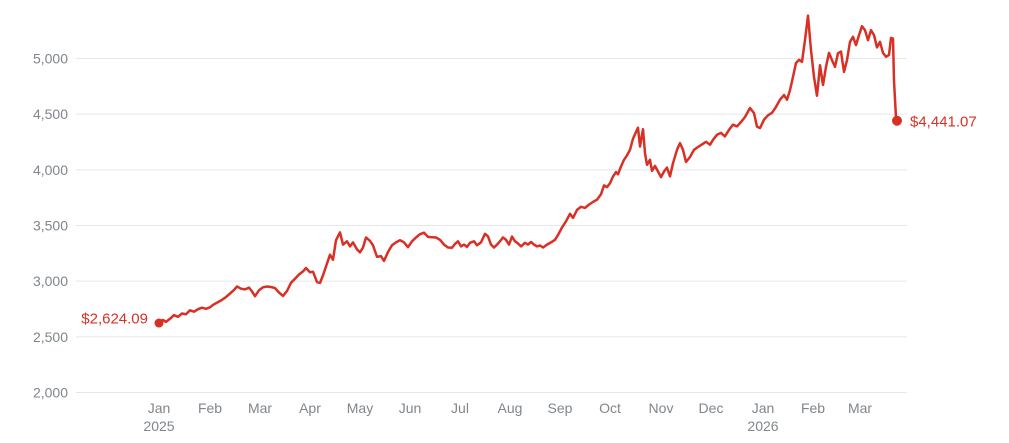 The height and width of the screenshot is (443, 1009). What do you see at coordinates (460, 408) in the screenshot?
I see `x-axis-label: Jul` at bounding box center [460, 408].